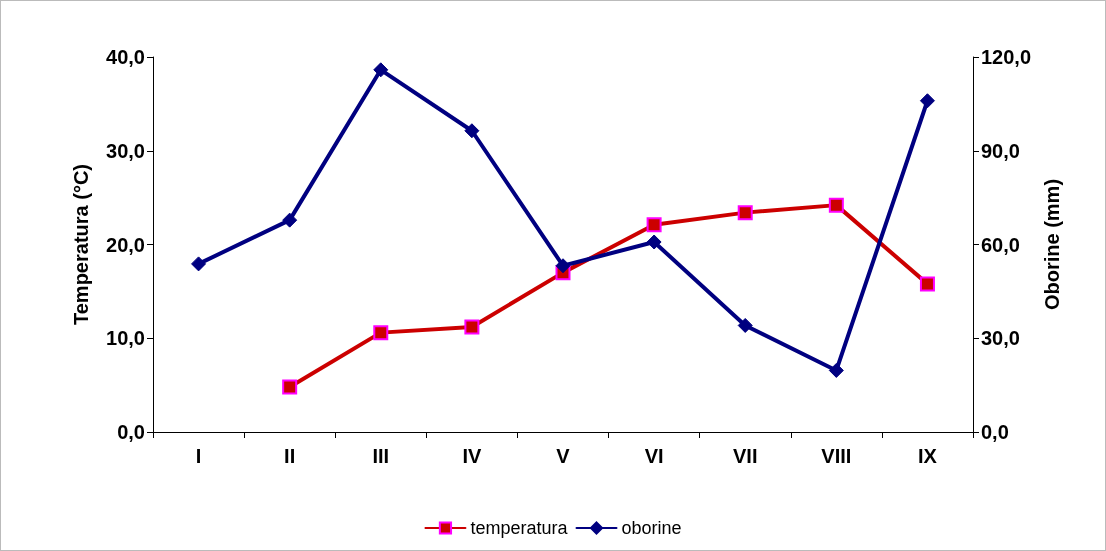  What do you see at coordinates (1051, 244) in the screenshot?
I see `y2-axis-title: Oborine (mm)` at bounding box center [1051, 244].